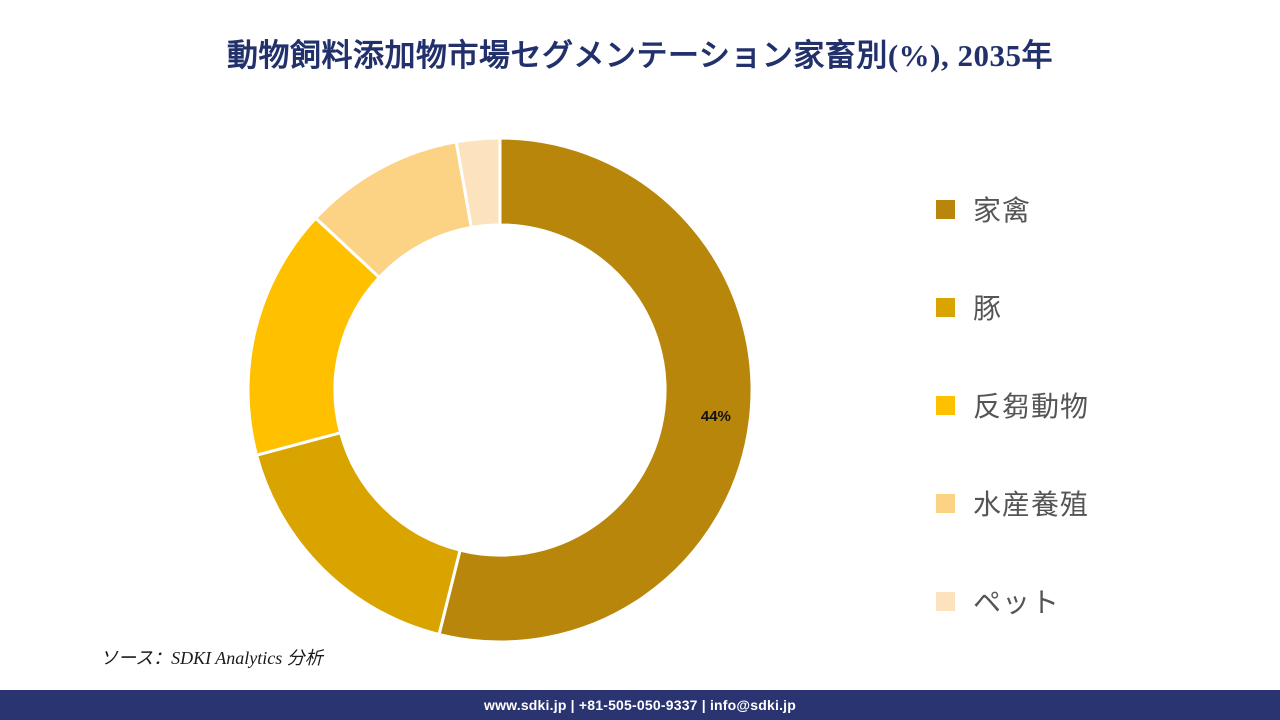 This screenshot has width=1280, height=720. What do you see at coordinates (211, 658) in the screenshot?
I see `source-note: ソース：SDKI Analytics 分析` at bounding box center [211, 658].